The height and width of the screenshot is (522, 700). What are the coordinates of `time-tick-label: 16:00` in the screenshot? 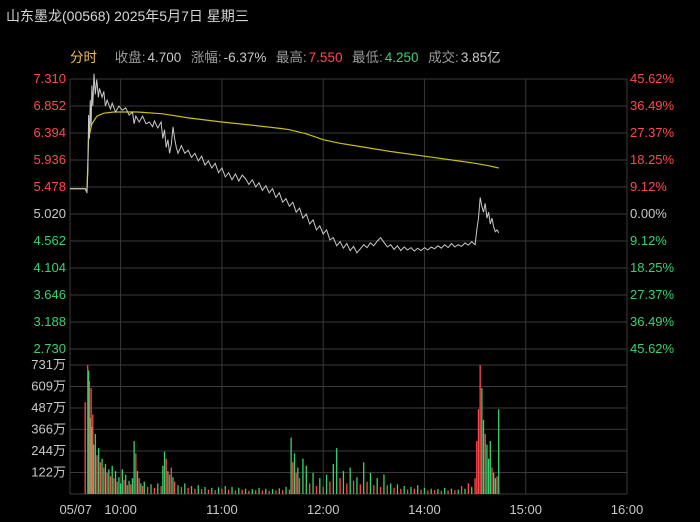 It's located at (627, 509).